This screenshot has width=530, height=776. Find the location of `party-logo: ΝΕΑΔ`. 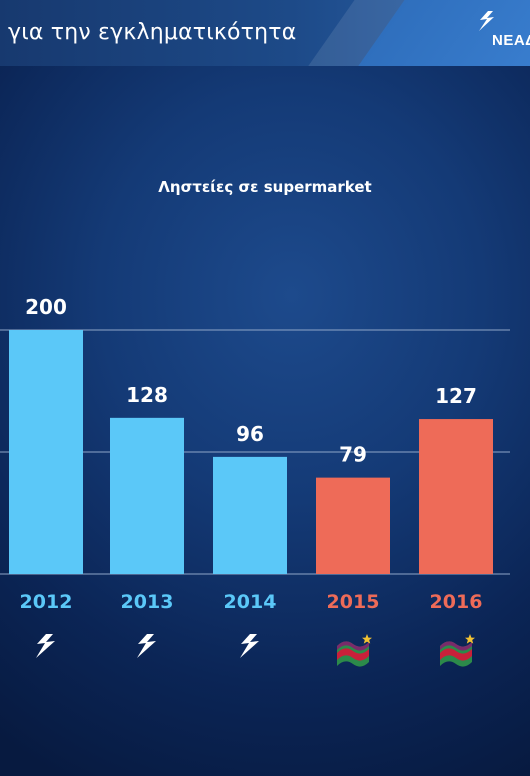

party-logo: ΝΕΑΔ is located at coordinates (502, 30).